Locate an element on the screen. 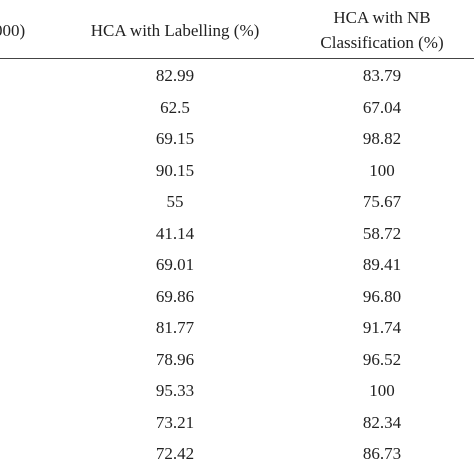 The image size is (474, 474). table-row: 55 75.67 is located at coordinates (237, 202).